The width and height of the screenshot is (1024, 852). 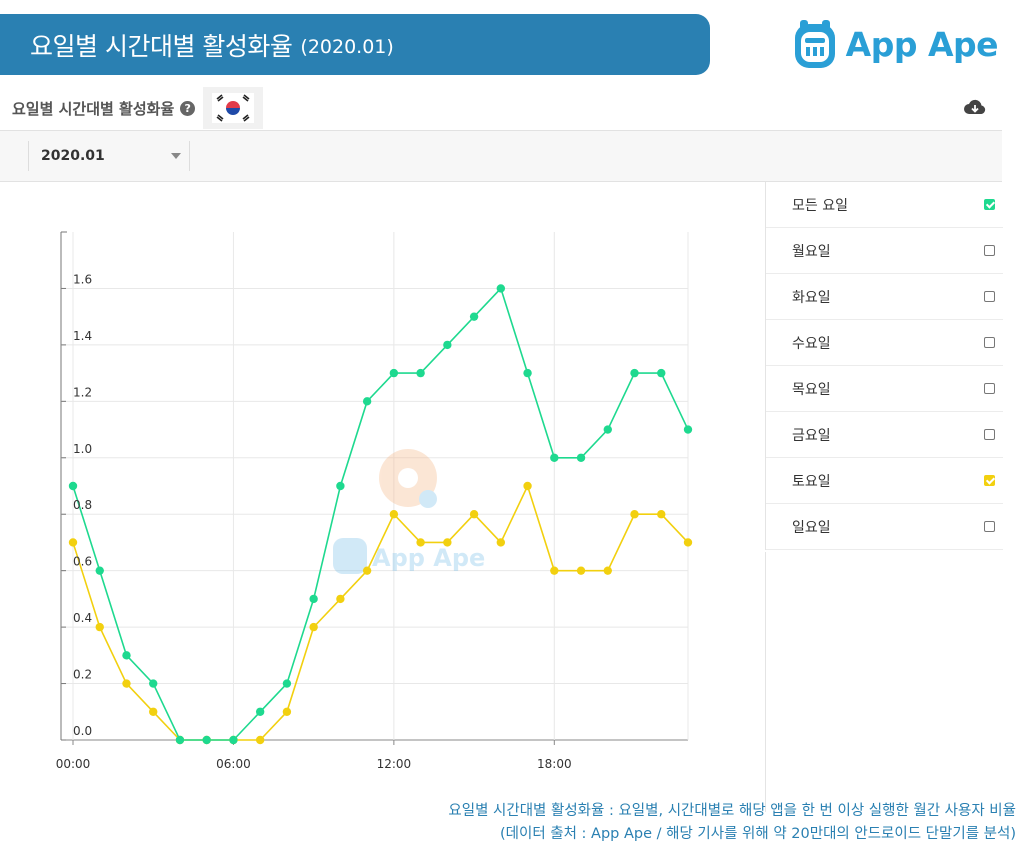 What do you see at coordinates (884, 205) in the screenshot?
I see `legend-item: 모든 요일` at bounding box center [884, 205].